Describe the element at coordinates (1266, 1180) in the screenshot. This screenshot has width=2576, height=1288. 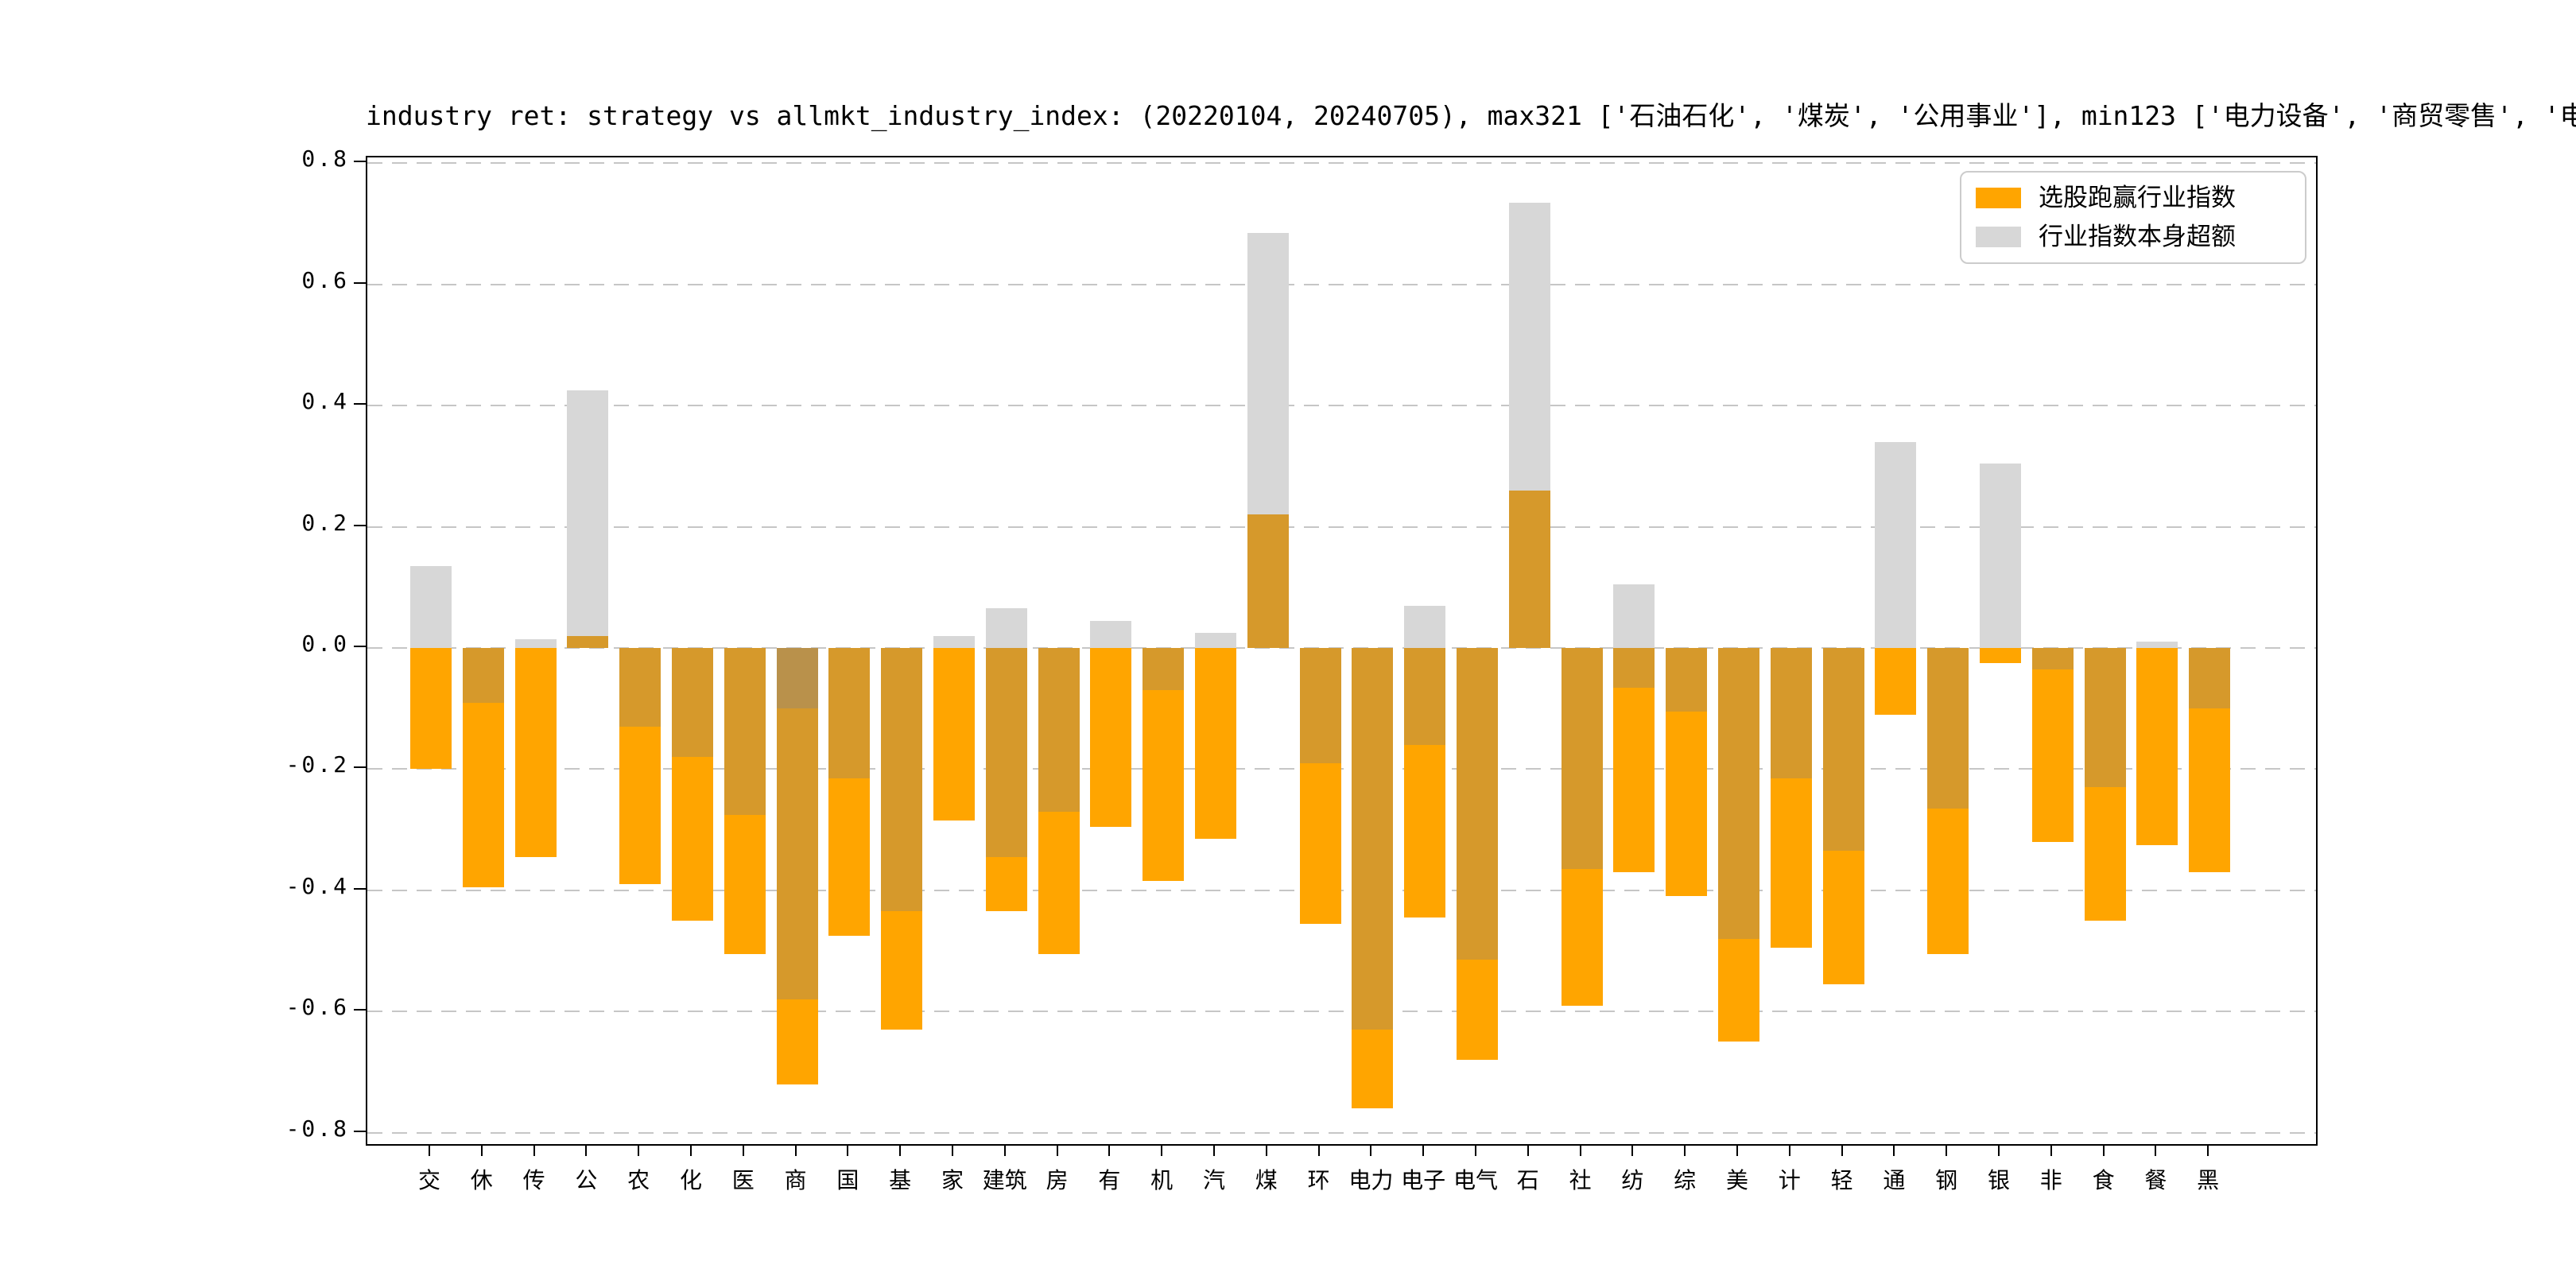
I see `x-tick-label: 煤` at that location.